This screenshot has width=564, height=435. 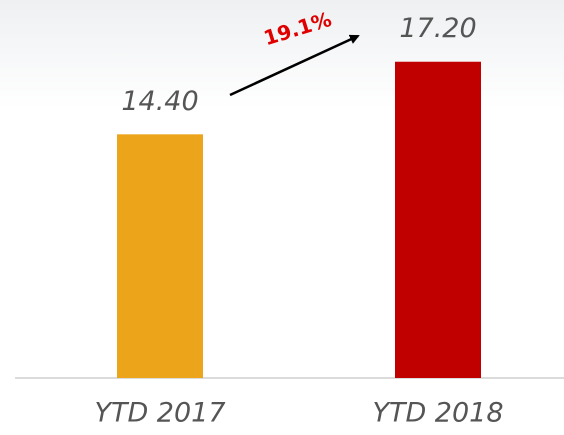 What do you see at coordinates (159, 101) in the screenshot?
I see `value-label: 14.40` at bounding box center [159, 101].